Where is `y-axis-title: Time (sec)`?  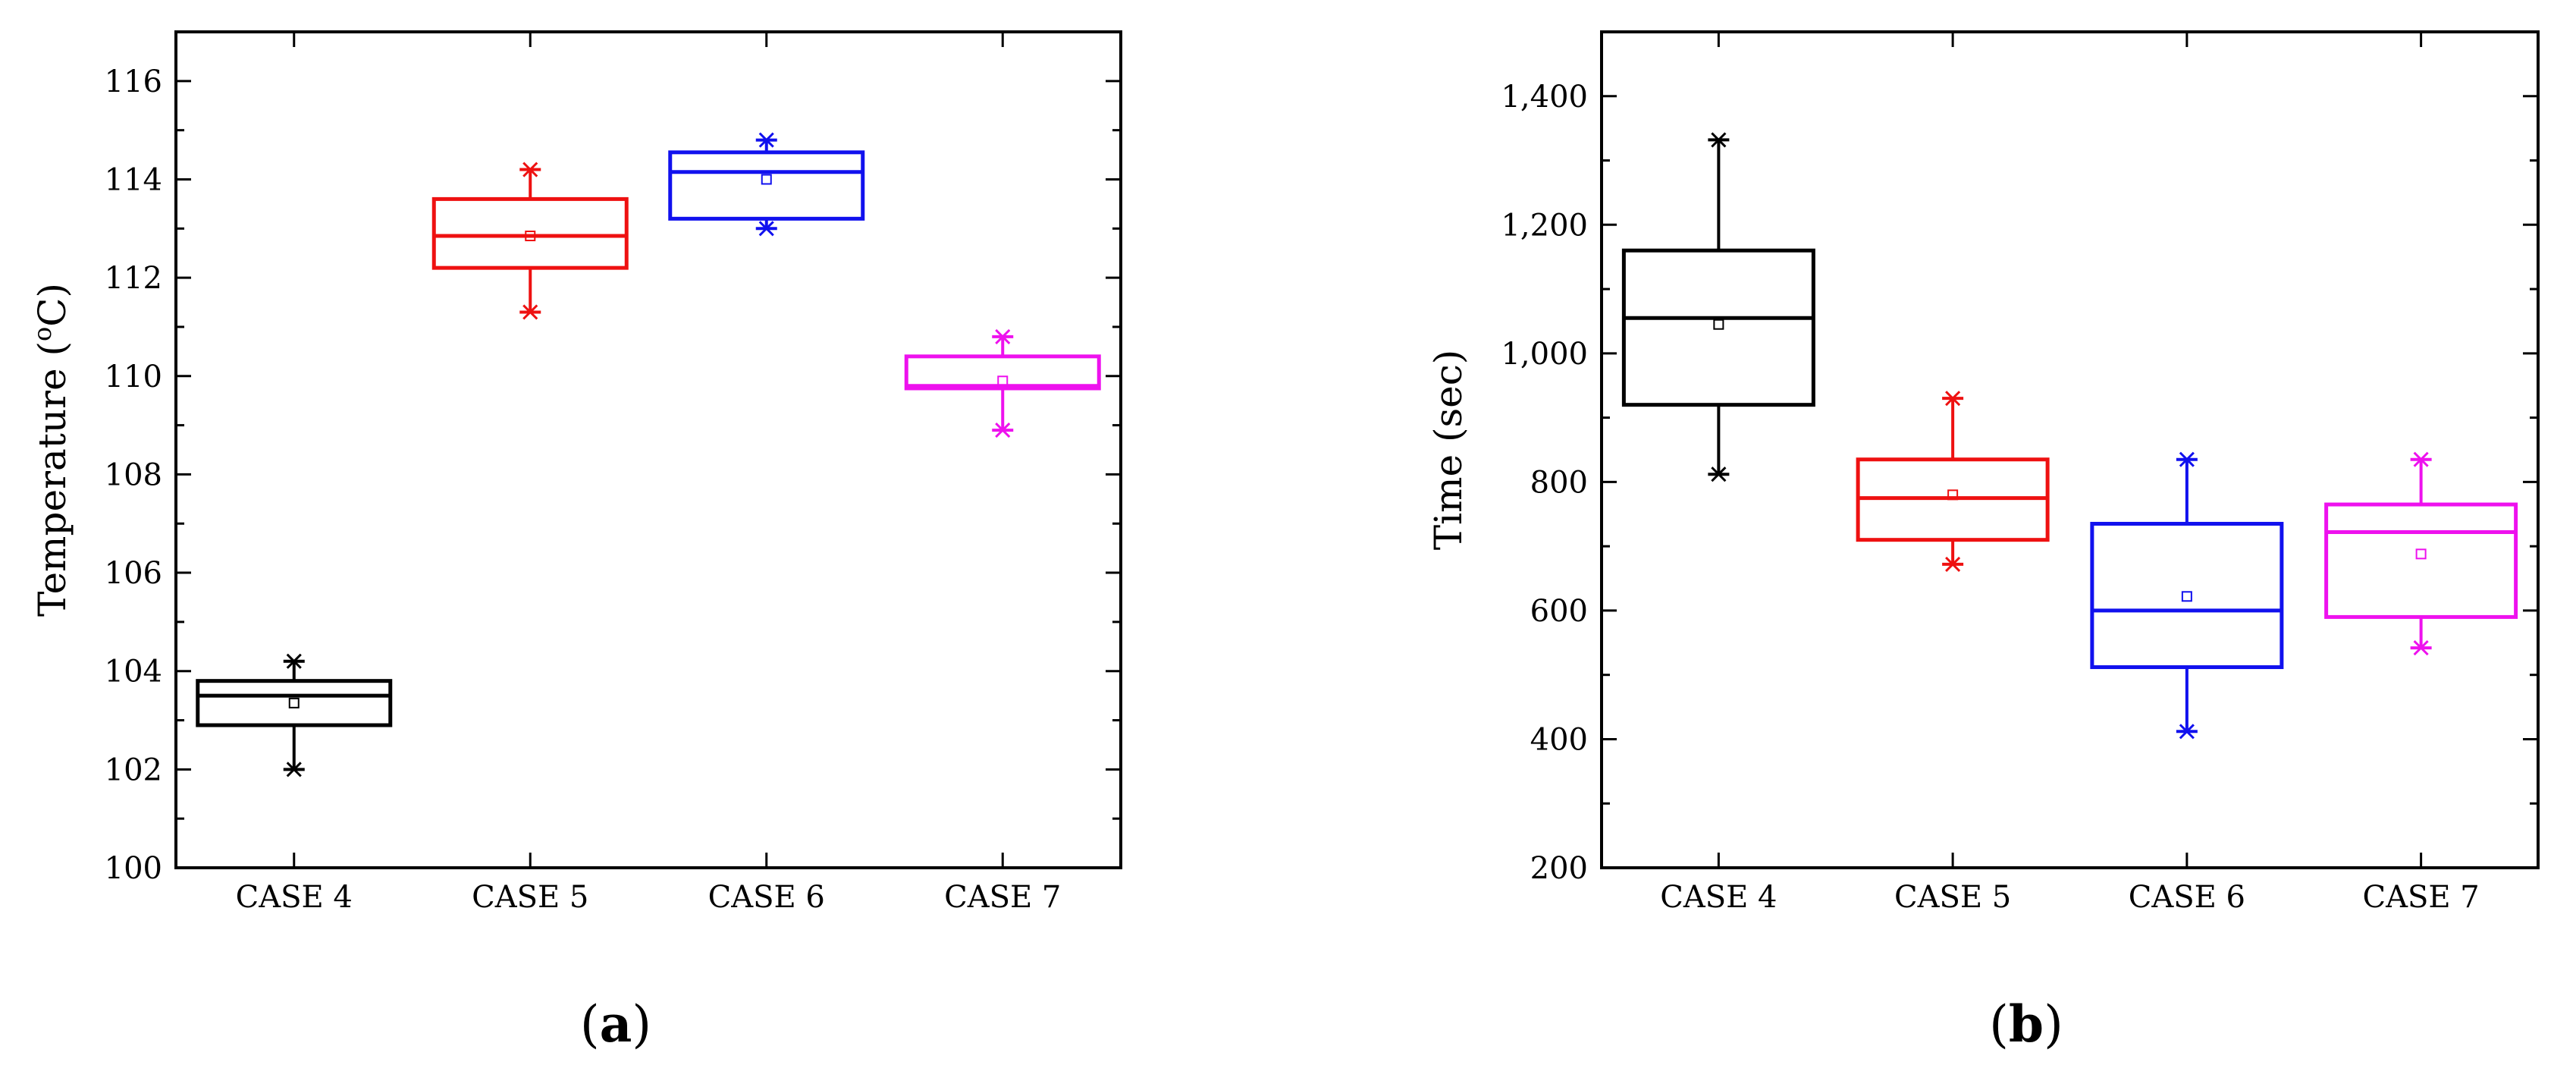
y-axis-title: Time (sec) is located at coordinates (1448, 450).